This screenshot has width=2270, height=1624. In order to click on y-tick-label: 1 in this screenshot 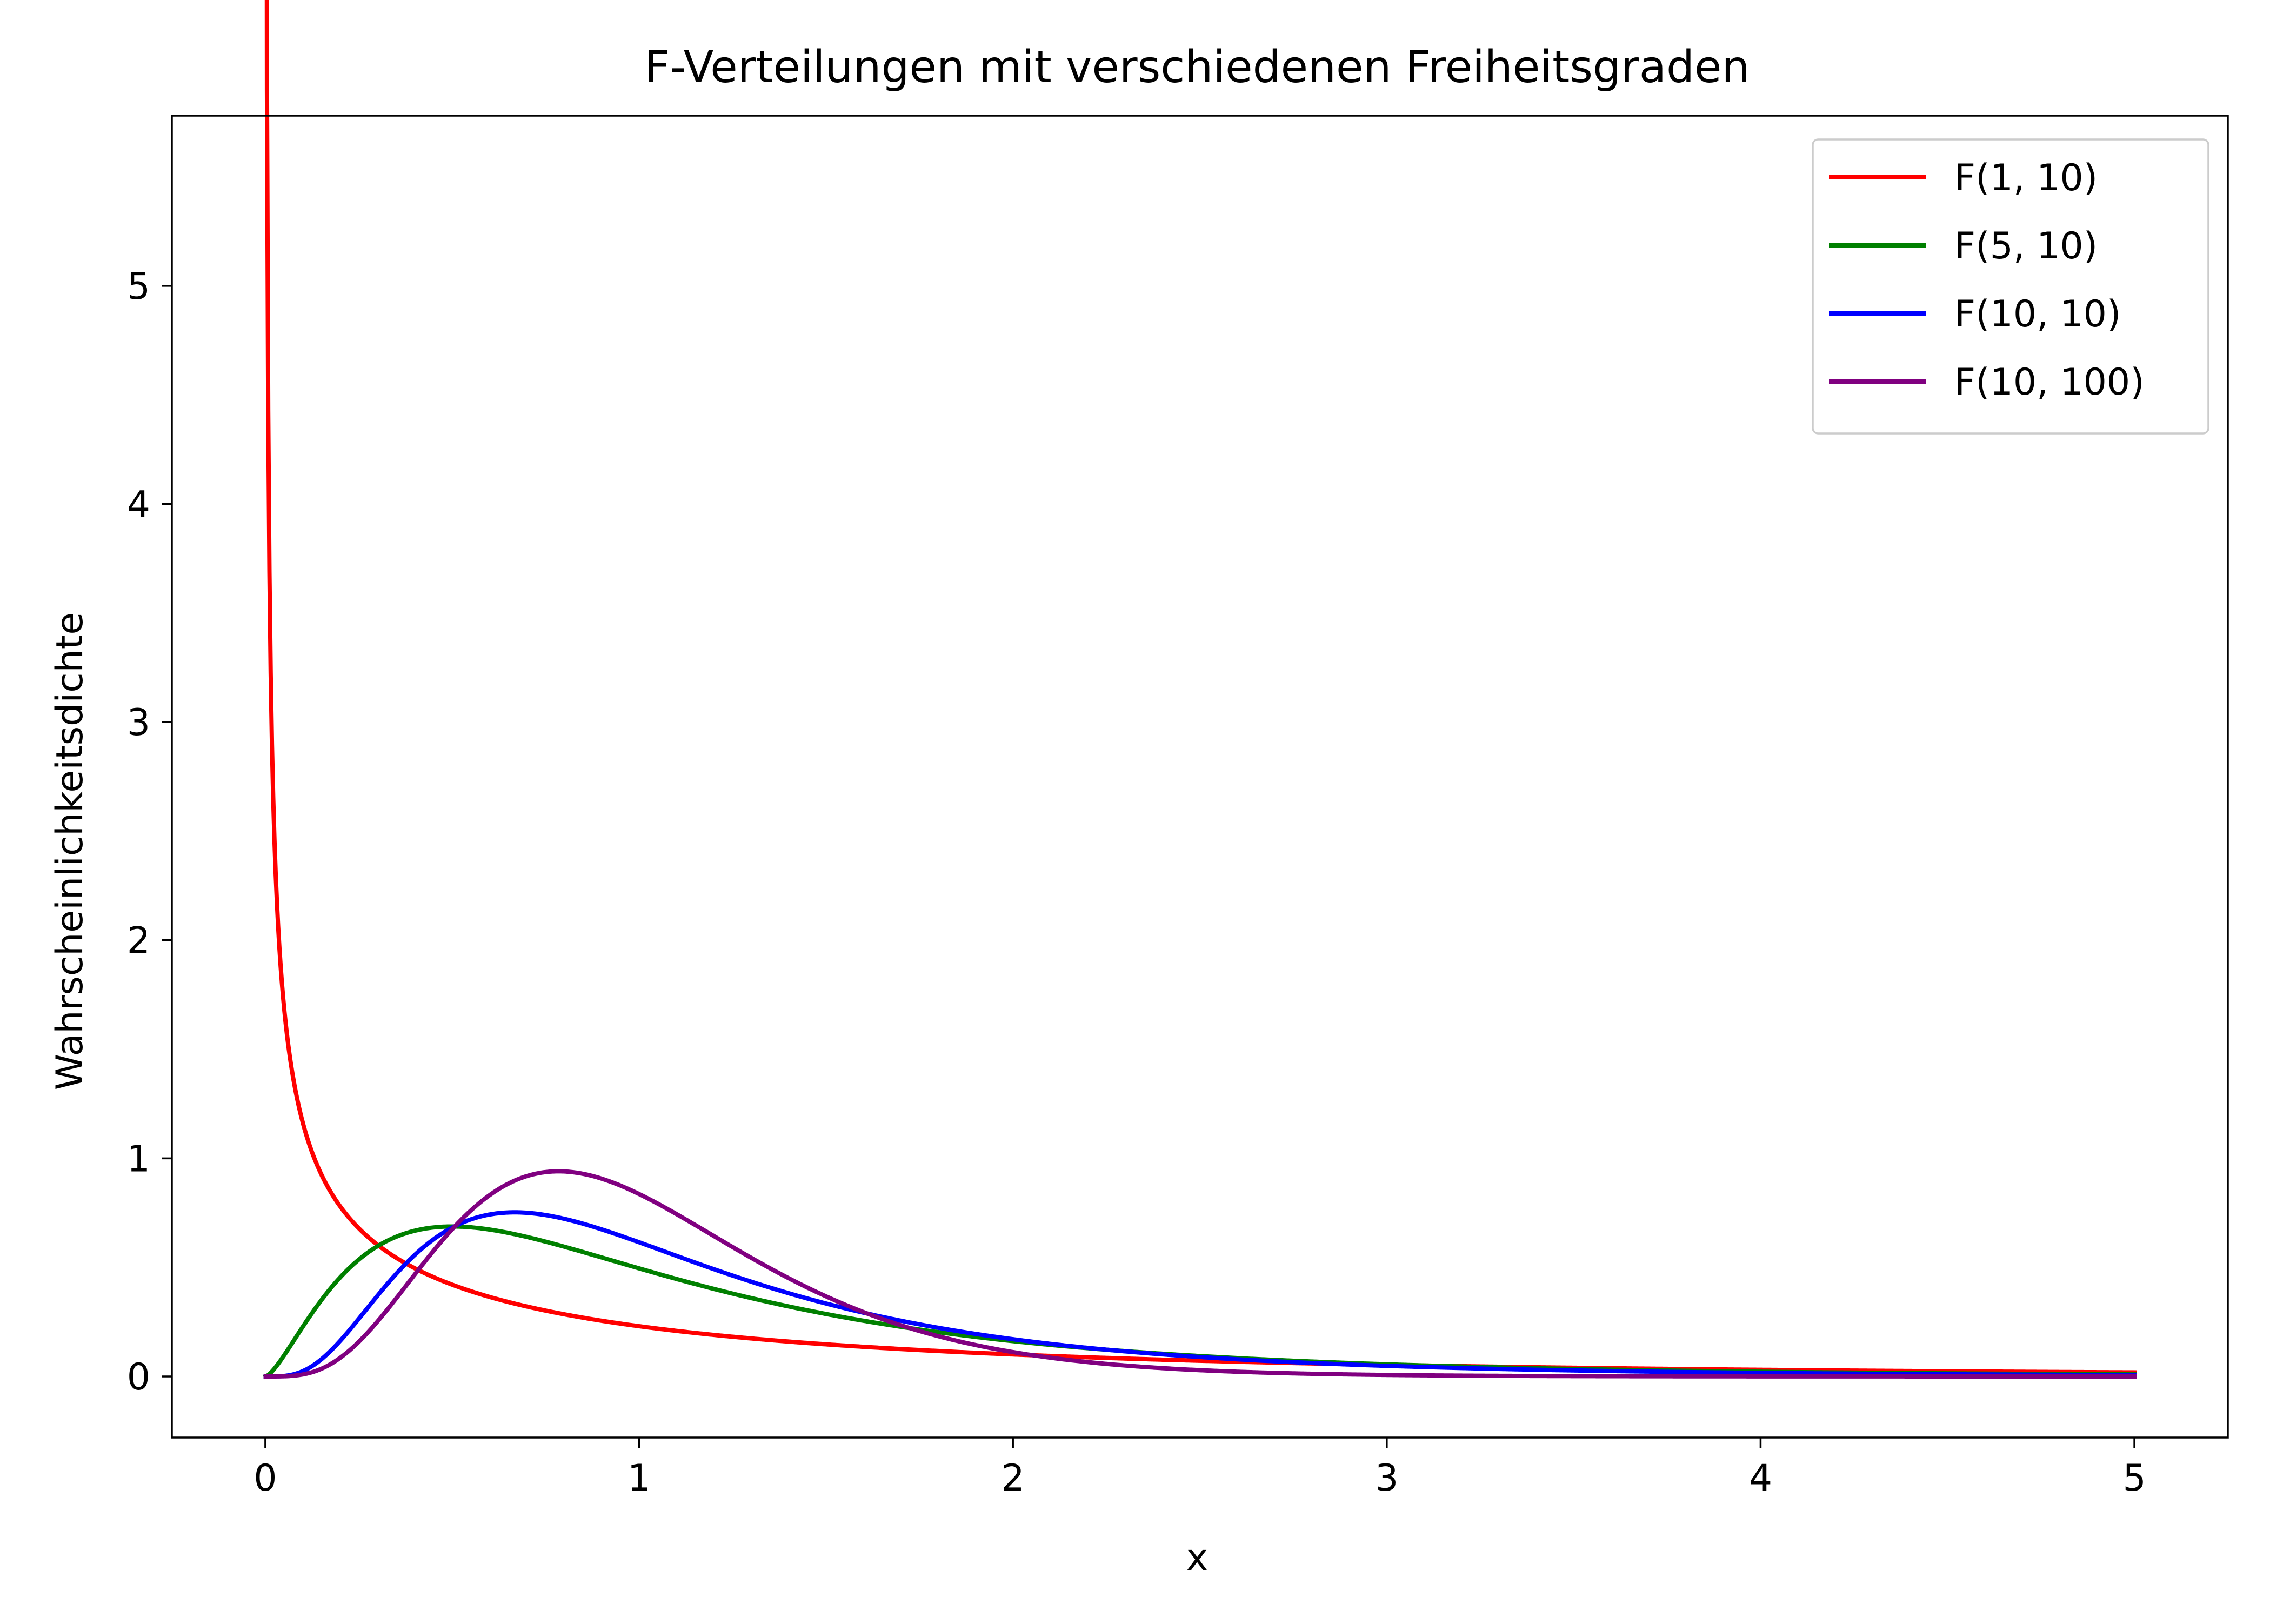, I will do `click(138, 1159)`.